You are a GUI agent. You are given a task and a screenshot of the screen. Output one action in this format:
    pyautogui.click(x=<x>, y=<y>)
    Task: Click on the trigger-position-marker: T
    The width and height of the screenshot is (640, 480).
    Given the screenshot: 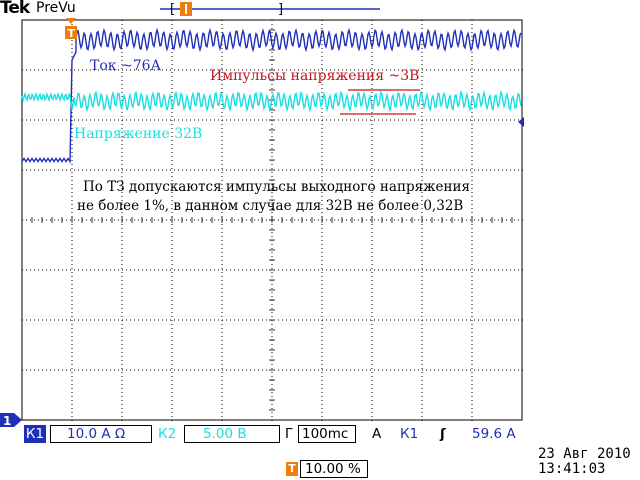 What is the action you would take?
    pyautogui.click(x=71, y=29)
    